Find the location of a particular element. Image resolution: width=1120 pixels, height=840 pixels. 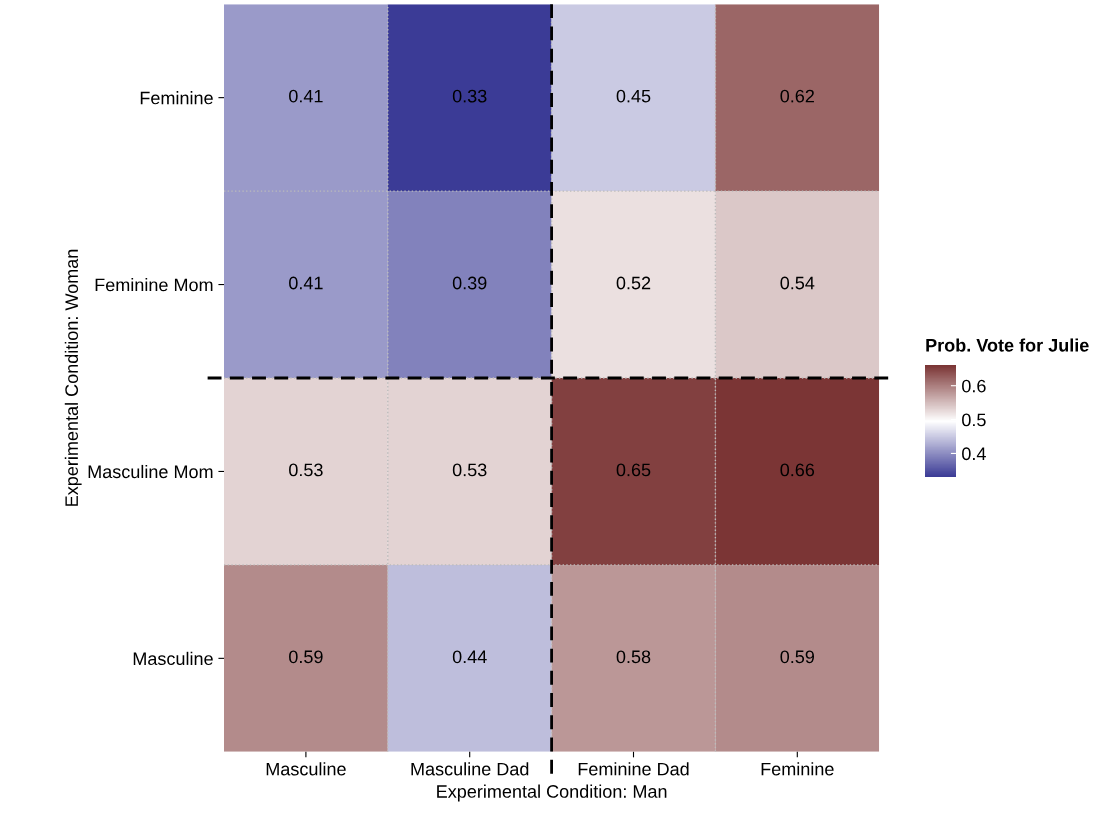

data-label: 0.44 is located at coordinates (469, 657).